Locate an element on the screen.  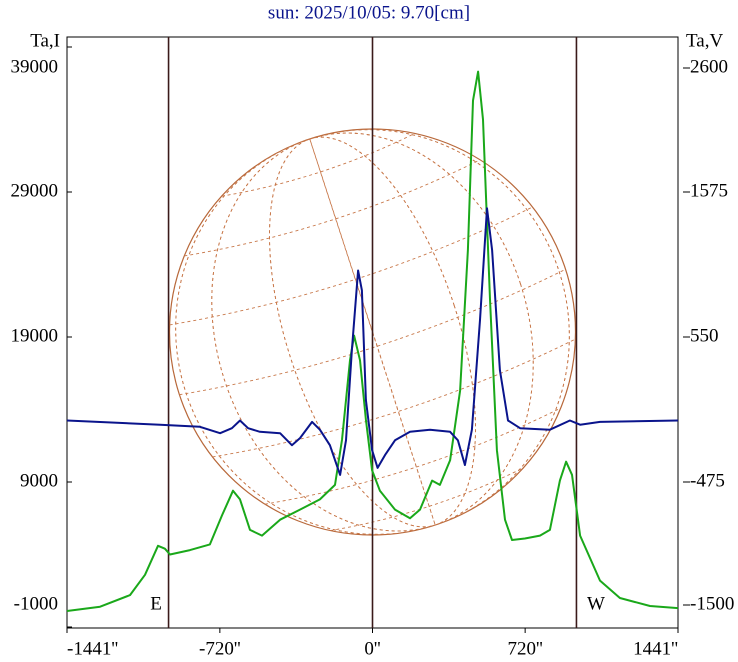
y2-tick-label: -475 is located at coordinates (707, 480).